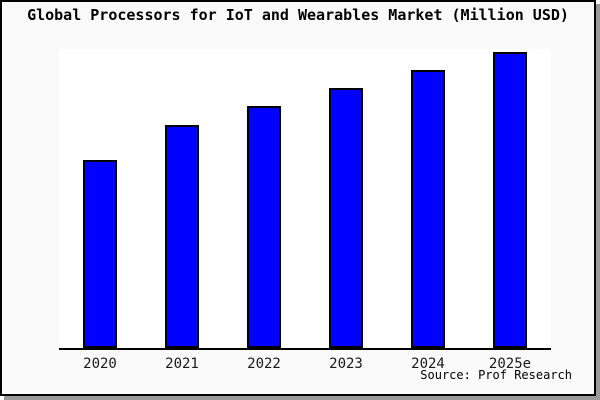 The image size is (600, 400). What do you see at coordinates (264, 227) in the screenshot?
I see `bar-2022` at bounding box center [264, 227].